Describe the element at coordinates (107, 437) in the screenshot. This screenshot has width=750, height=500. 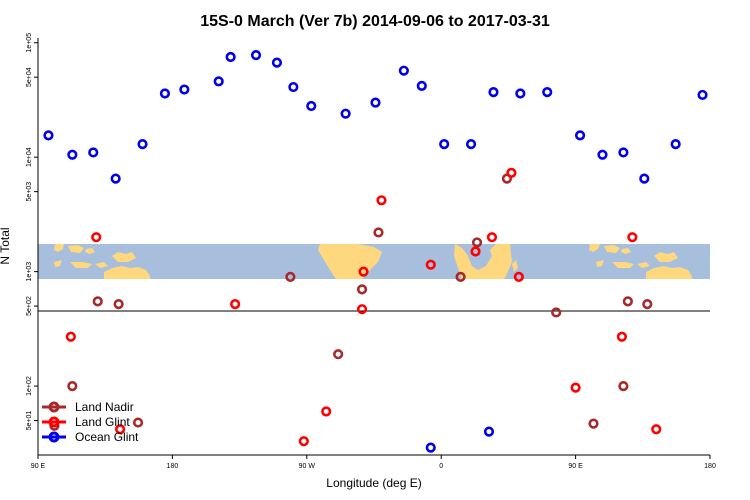
I see `legend-label-ocean-glint: Ocean Glint` at that location.